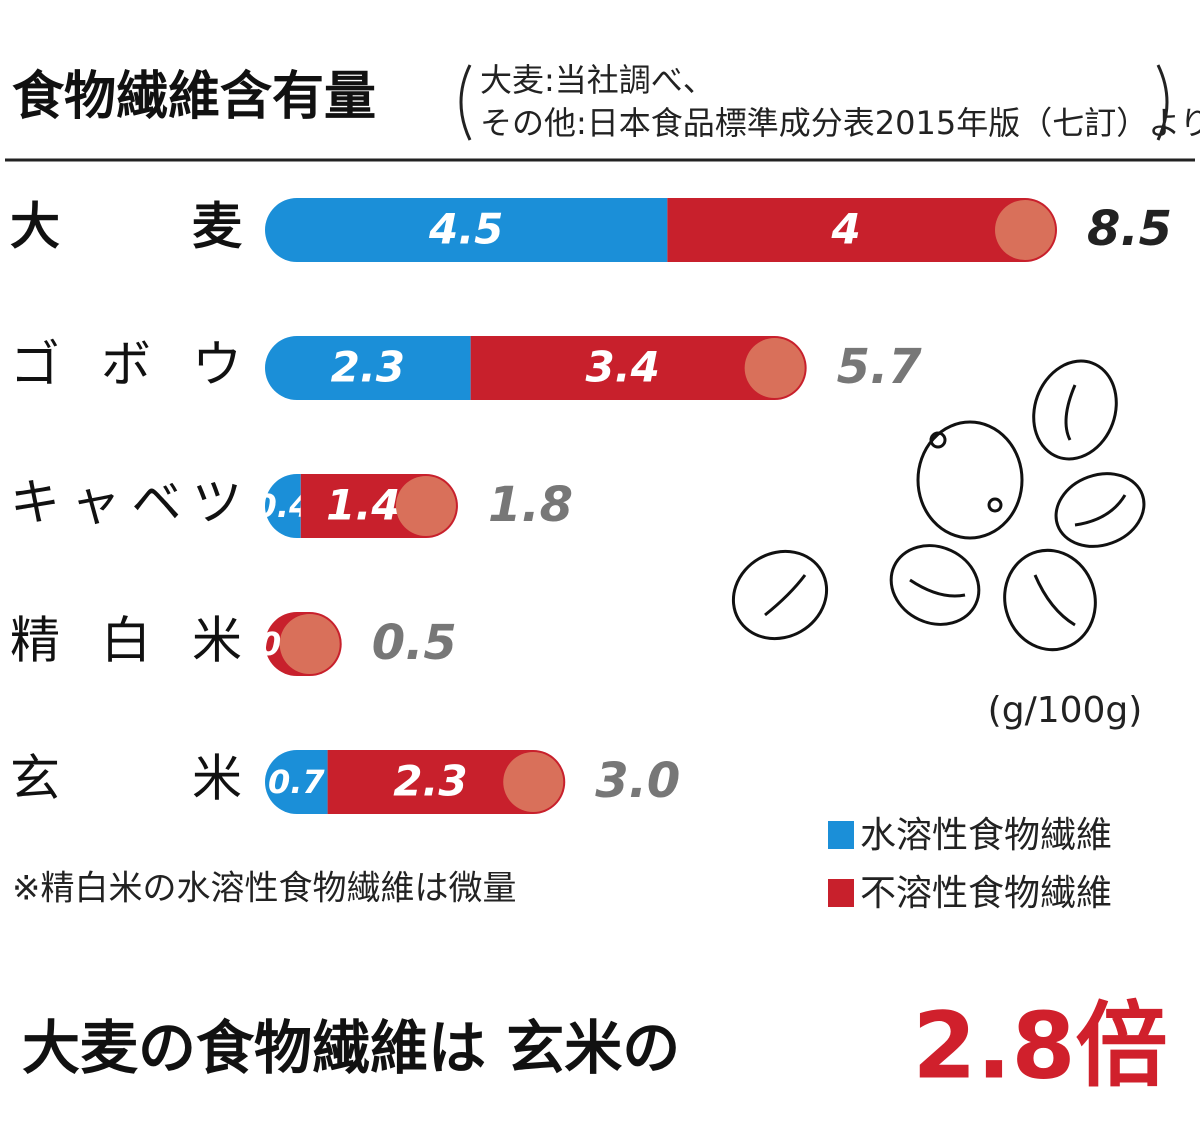  Describe the element at coordinates (840, 123) in the screenshot. I see `source-note: その他:日本食品標準成分表2015年版（七訂）より` at that location.